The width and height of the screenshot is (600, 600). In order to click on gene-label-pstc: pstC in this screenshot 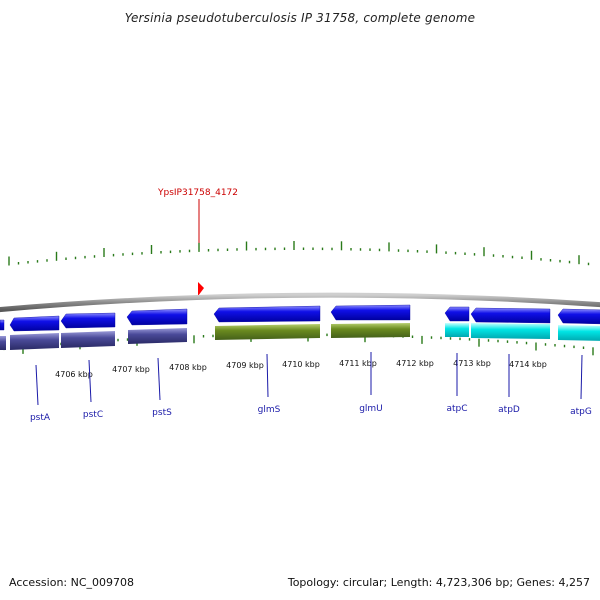, I will do `click(93, 415)`.